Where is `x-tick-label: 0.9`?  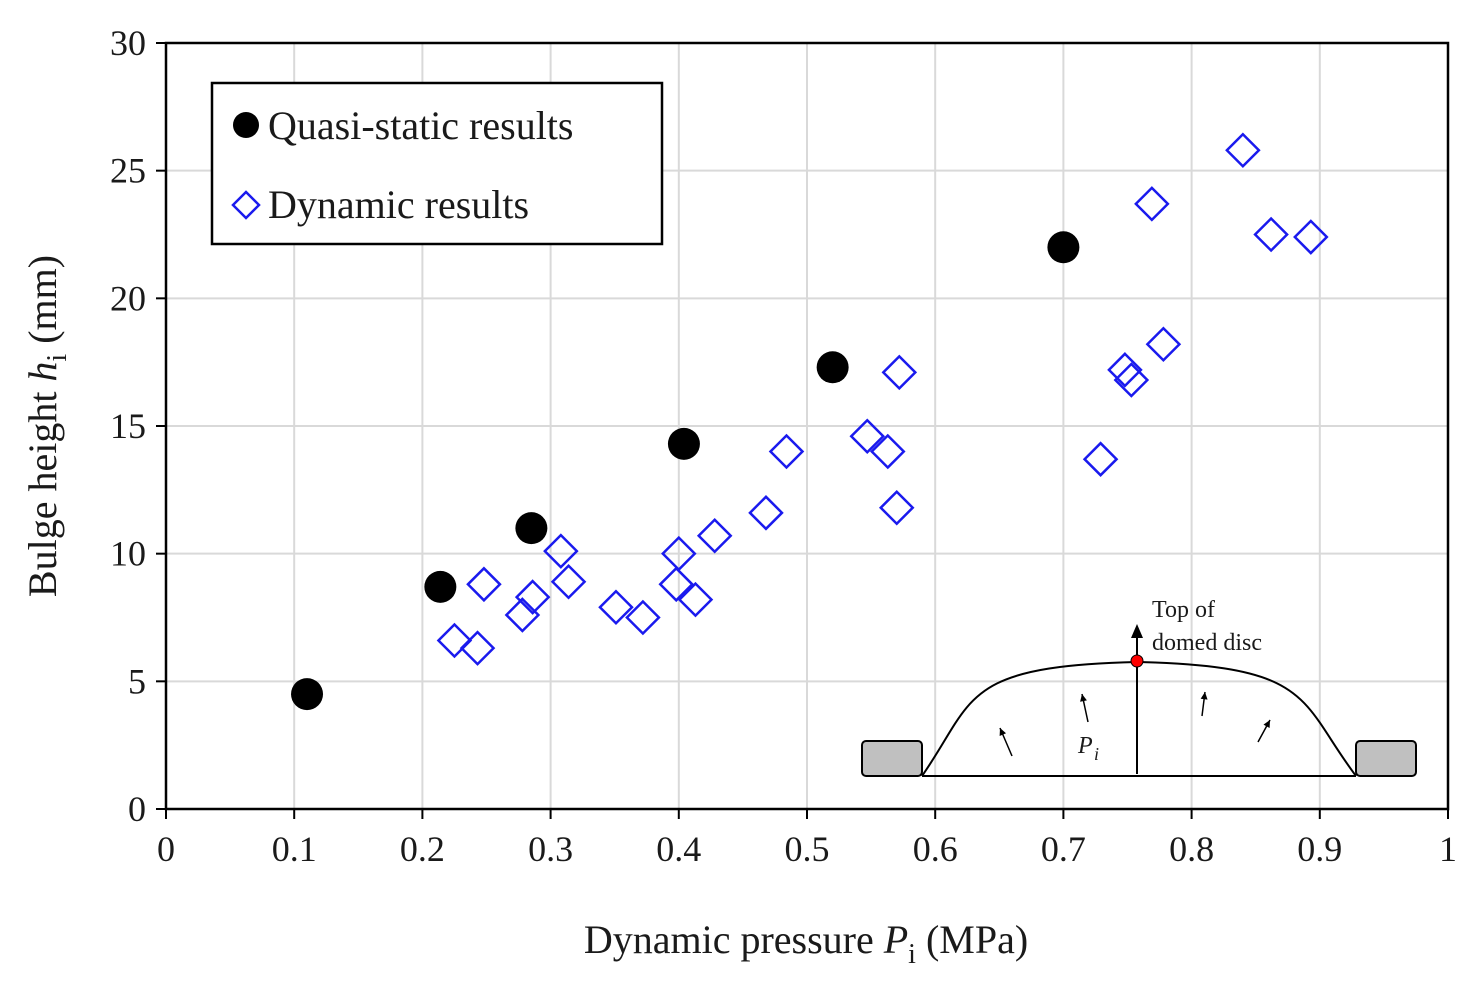 x-tick-label: 0.9 is located at coordinates (1319, 849).